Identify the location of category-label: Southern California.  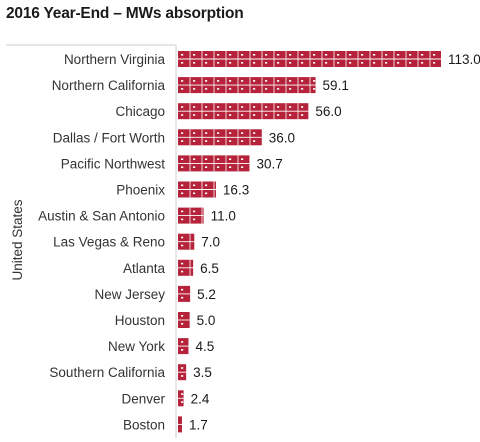
(107, 372).